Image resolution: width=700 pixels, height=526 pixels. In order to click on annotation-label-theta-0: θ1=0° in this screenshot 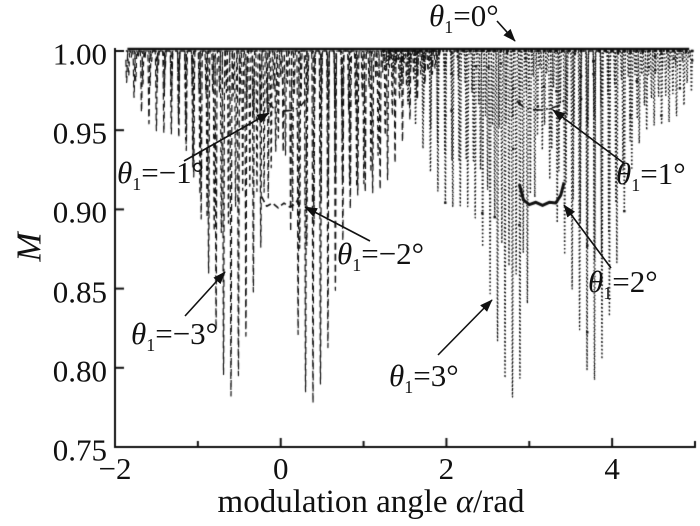, I will do `click(464, 18)`.